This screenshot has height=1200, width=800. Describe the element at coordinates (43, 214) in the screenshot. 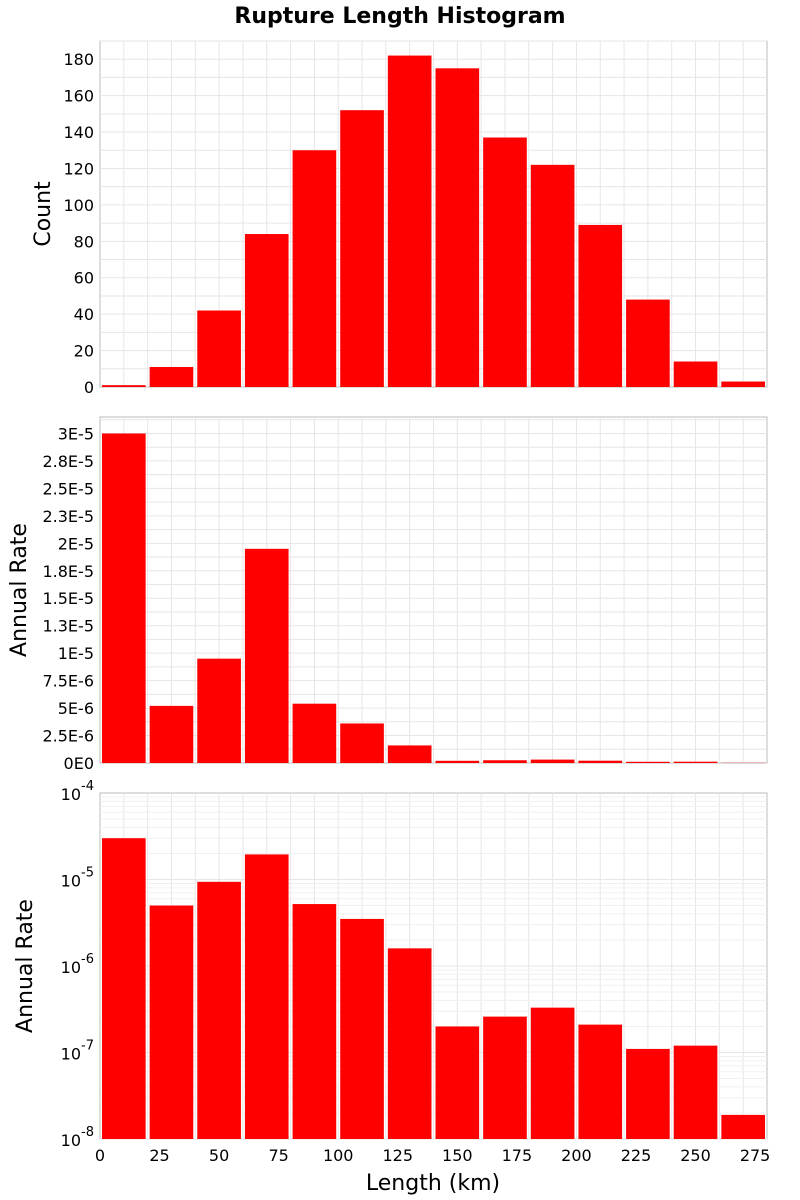

I see `panel-count-y-axis-title: Count` at that location.